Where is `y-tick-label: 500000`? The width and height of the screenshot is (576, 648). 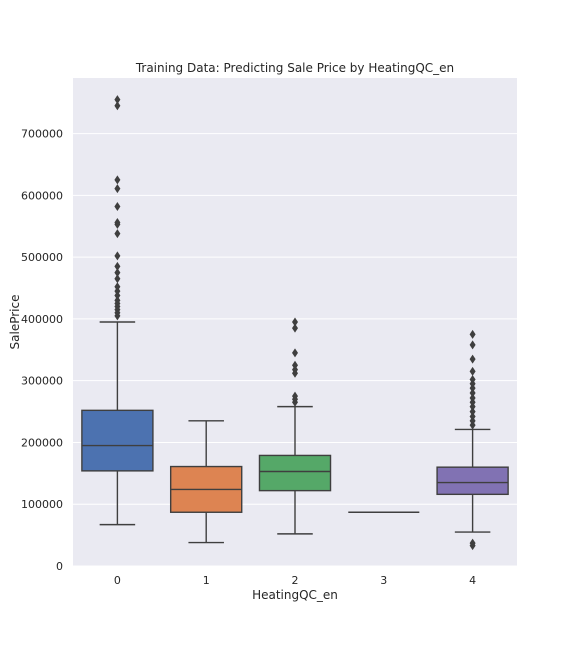 y-tick-label: 500000 is located at coordinates (42, 257).